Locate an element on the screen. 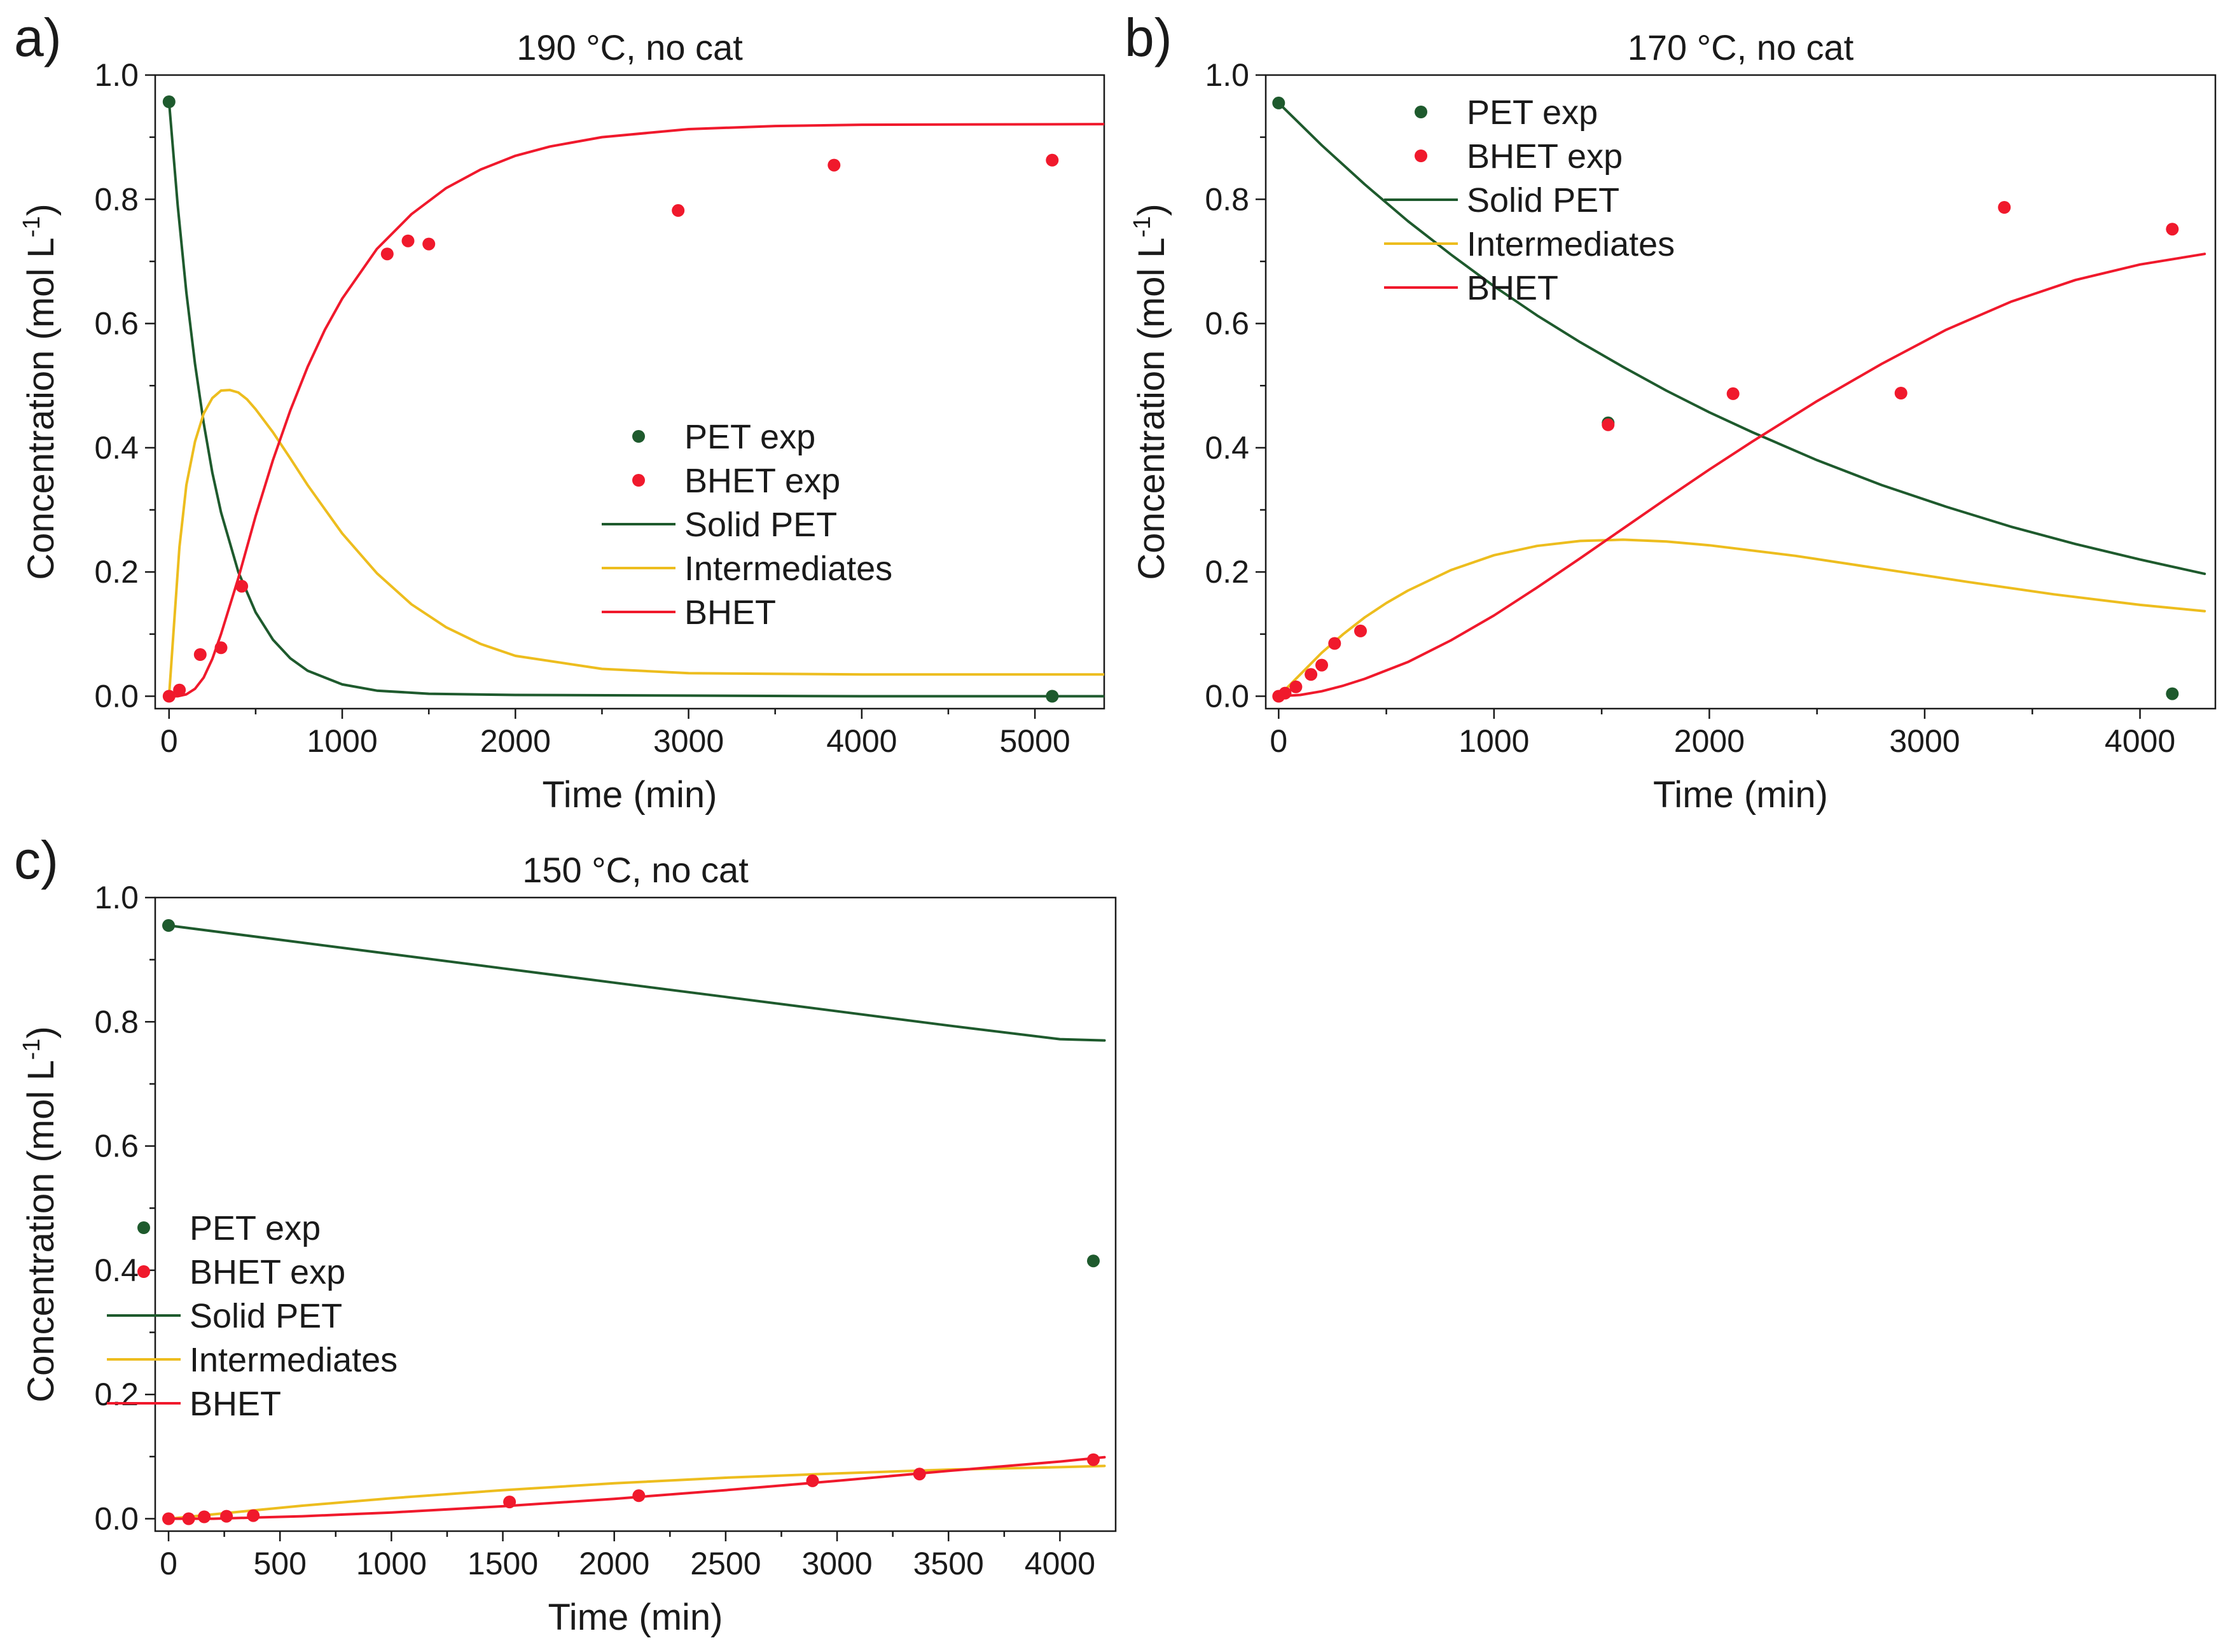 The image size is (2237, 1652). x-tick-label: 3500 is located at coordinates (948, 1563).